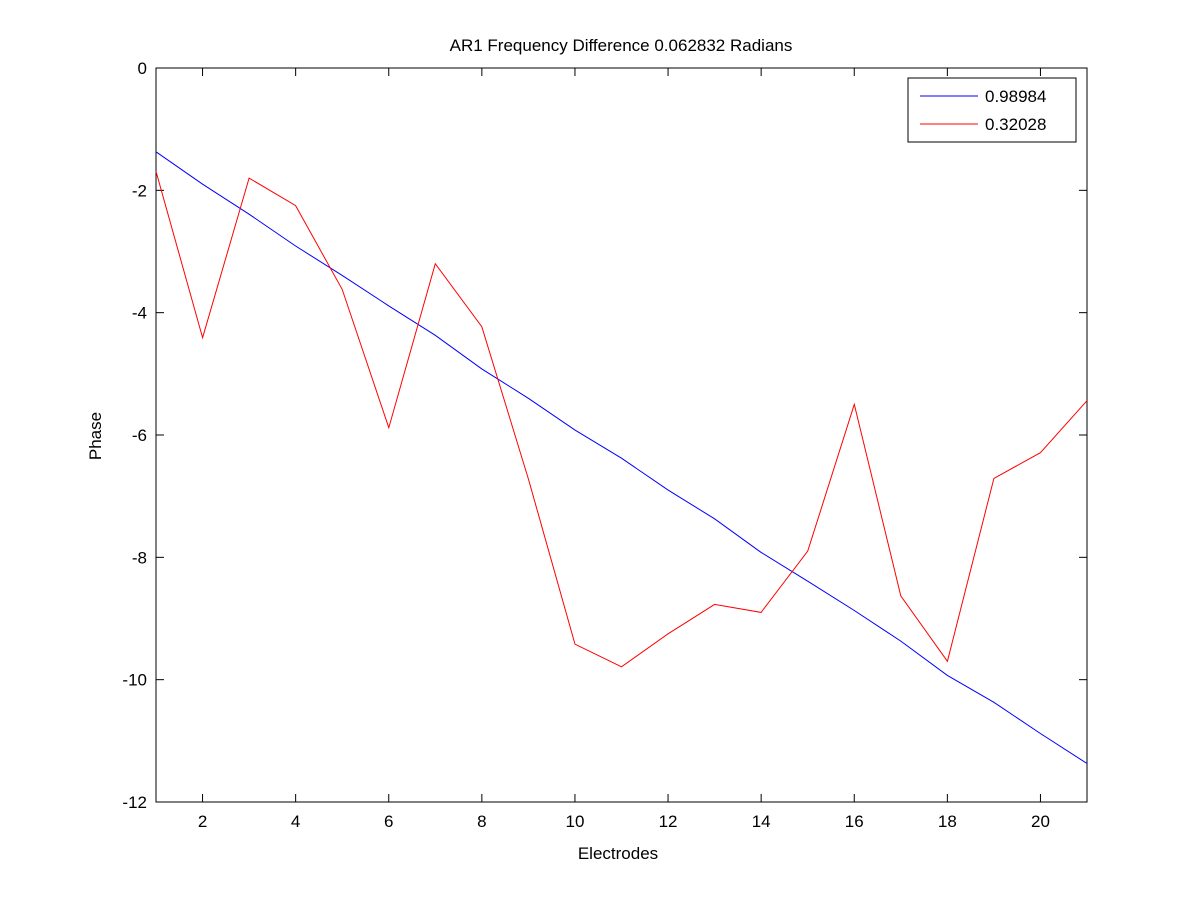 The image size is (1200, 901). Describe the element at coordinates (481, 821) in the screenshot. I see `x-tick-label: 8` at that location.